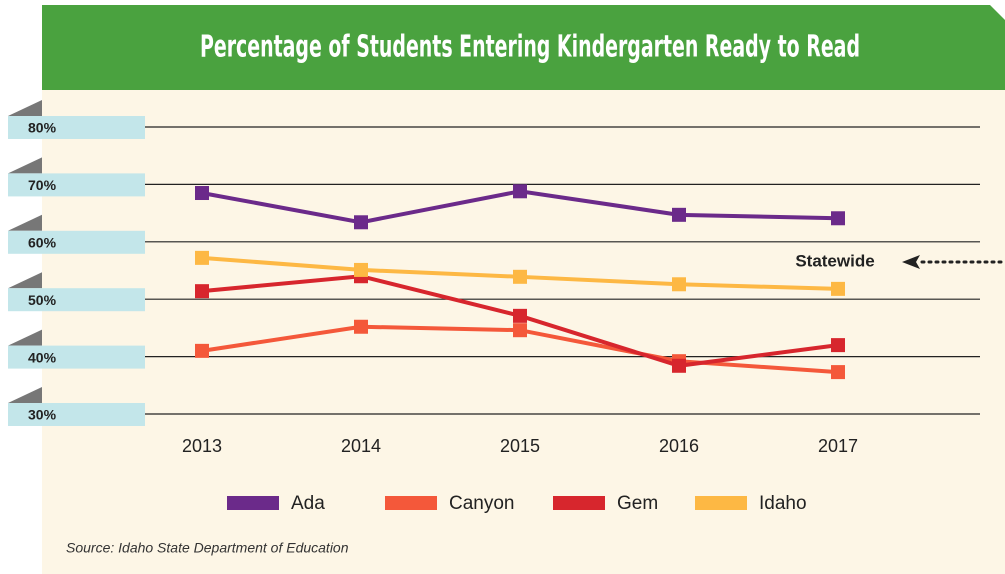 The image size is (1005, 574). What do you see at coordinates (679, 446) in the screenshot?
I see `x-tick-label: 2016` at bounding box center [679, 446].